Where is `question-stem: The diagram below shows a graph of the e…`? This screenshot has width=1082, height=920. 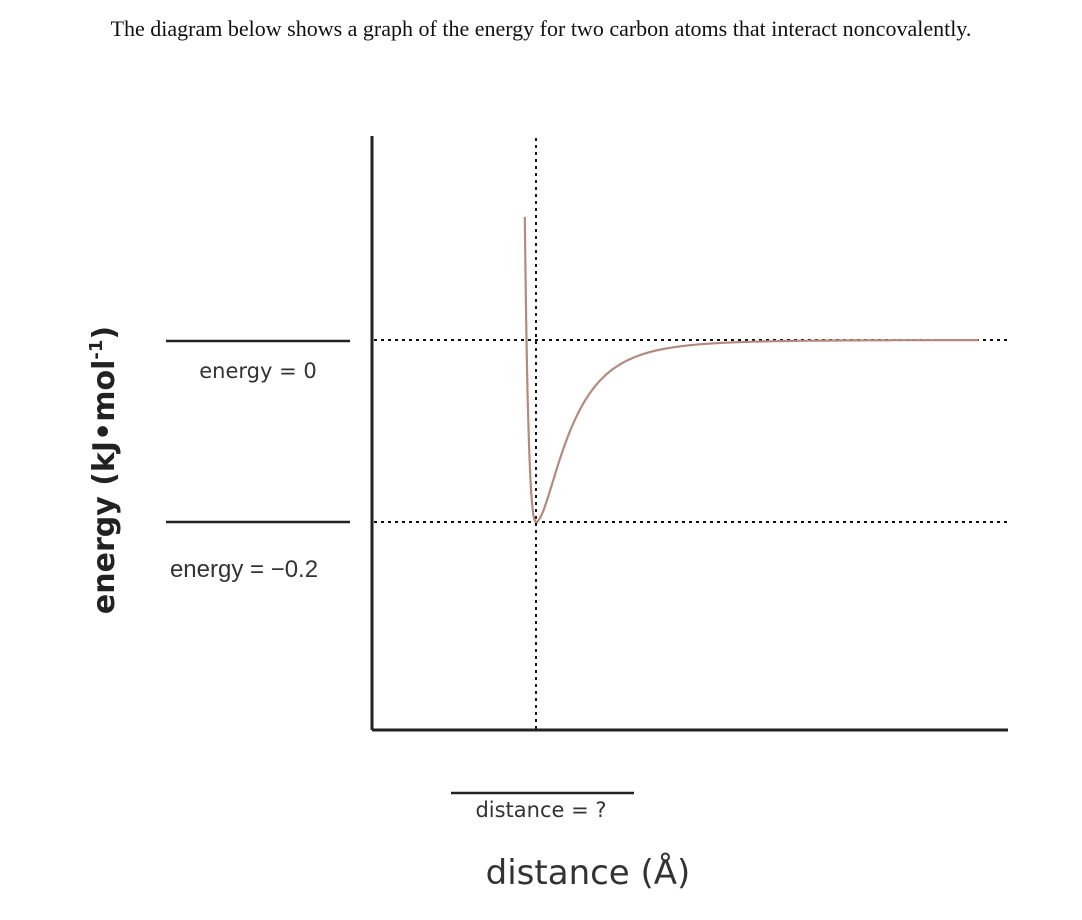 question-stem: The diagram below shows a graph of the e… is located at coordinates (541, 28).